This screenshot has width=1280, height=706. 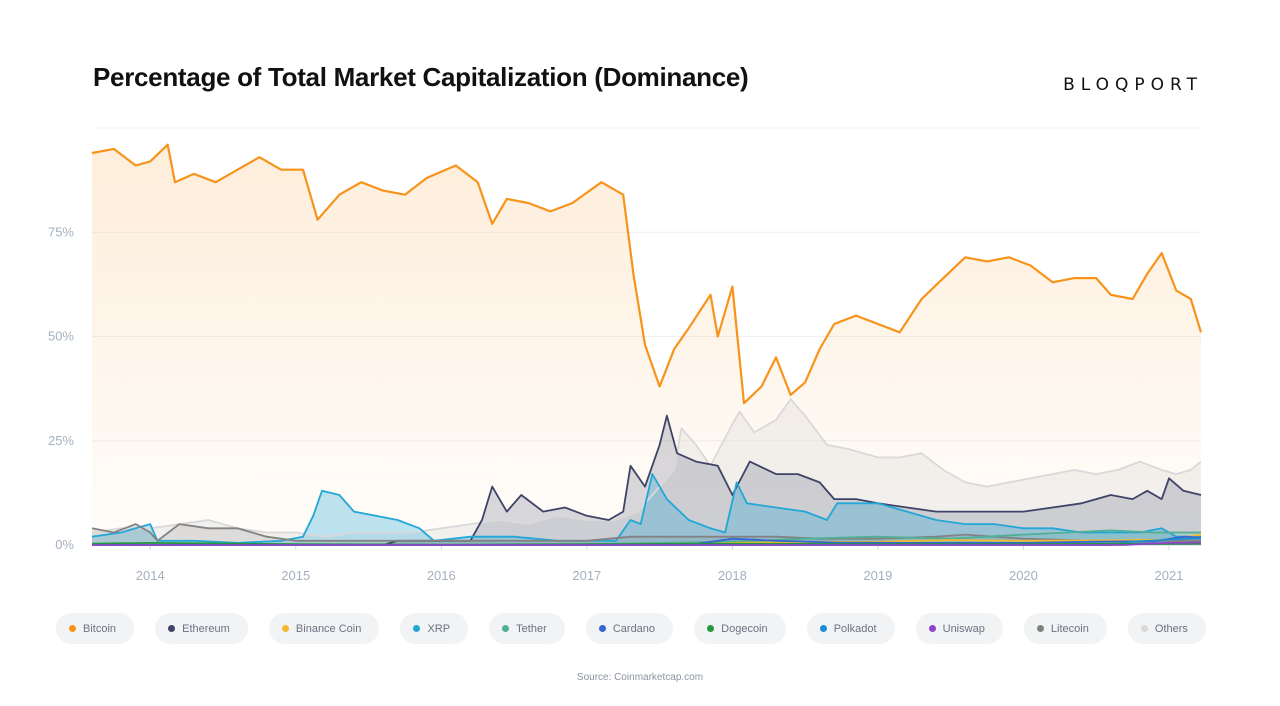 What do you see at coordinates (61, 440) in the screenshot?
I see `y-tick-label: 25%` at bounding box center [61, 440].